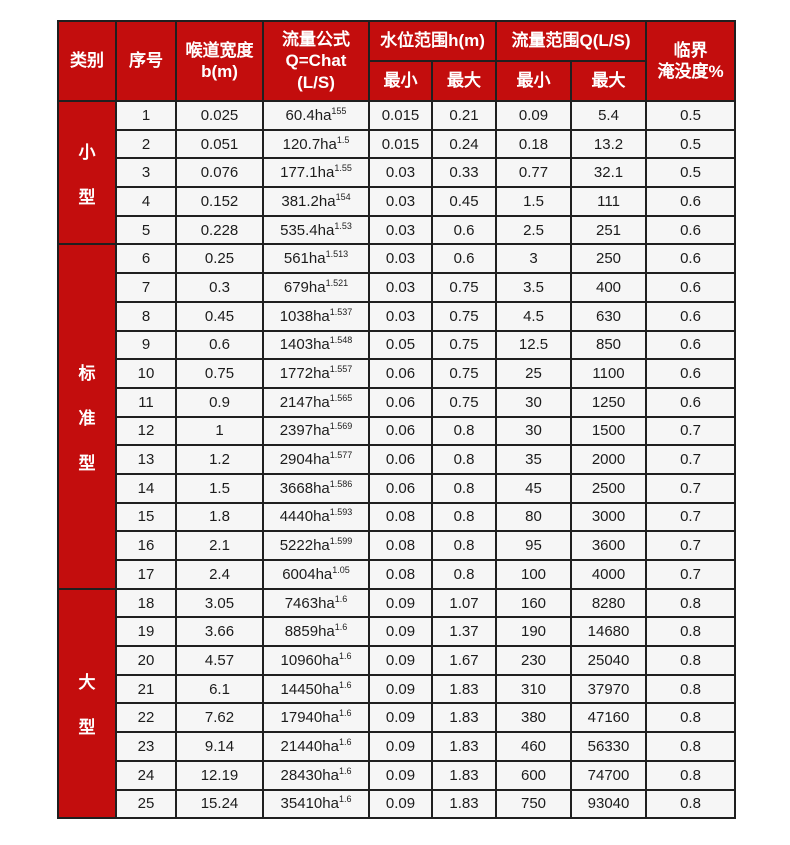  Describe the element at coordinates (464, 660) in the screenshot. I see `cell-level-max: 1.67` at that location.